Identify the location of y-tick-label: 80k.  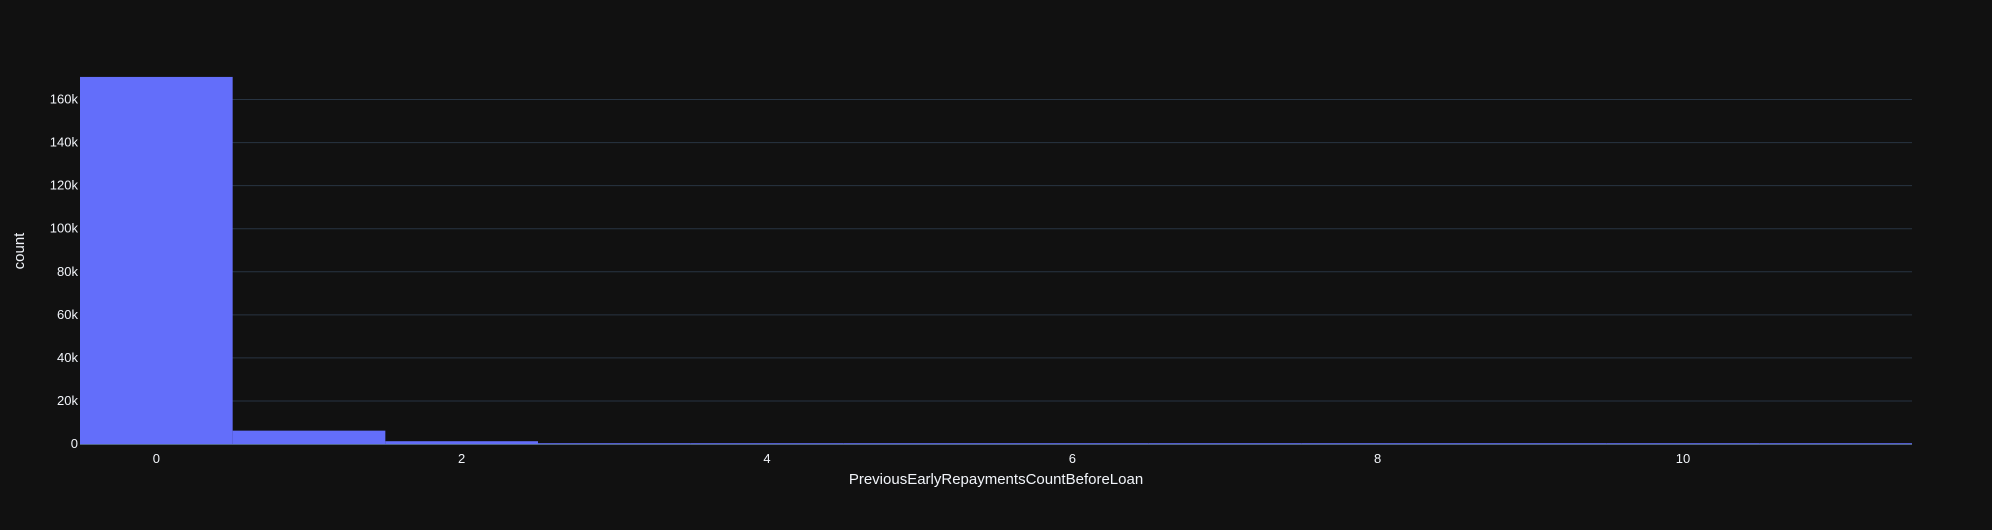
(67, 271).